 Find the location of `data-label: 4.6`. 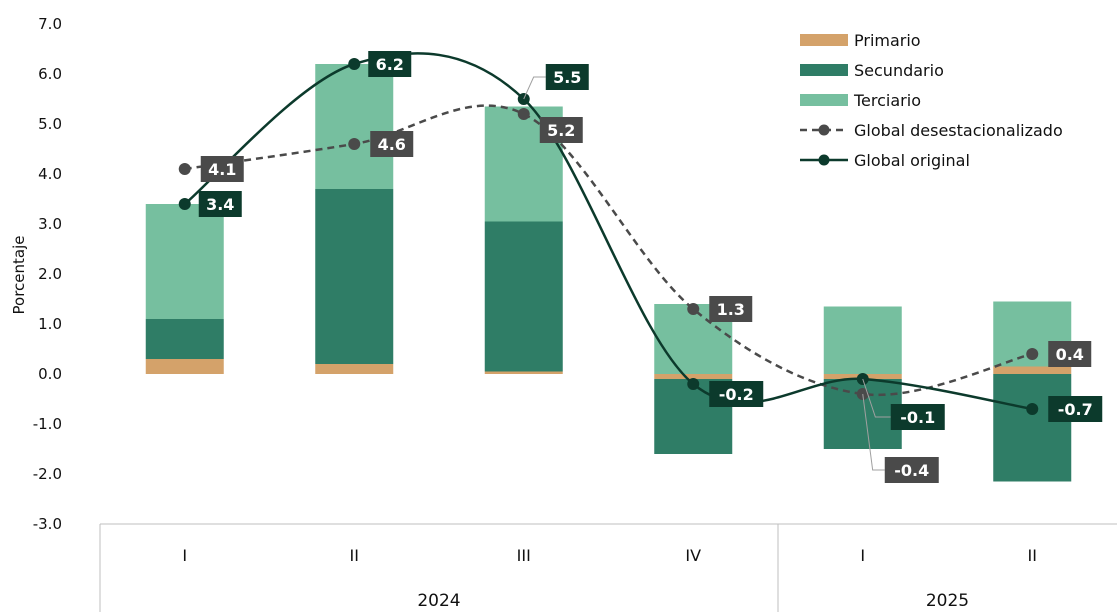

data-label: 4.6 is located at coordinates (392, 144).